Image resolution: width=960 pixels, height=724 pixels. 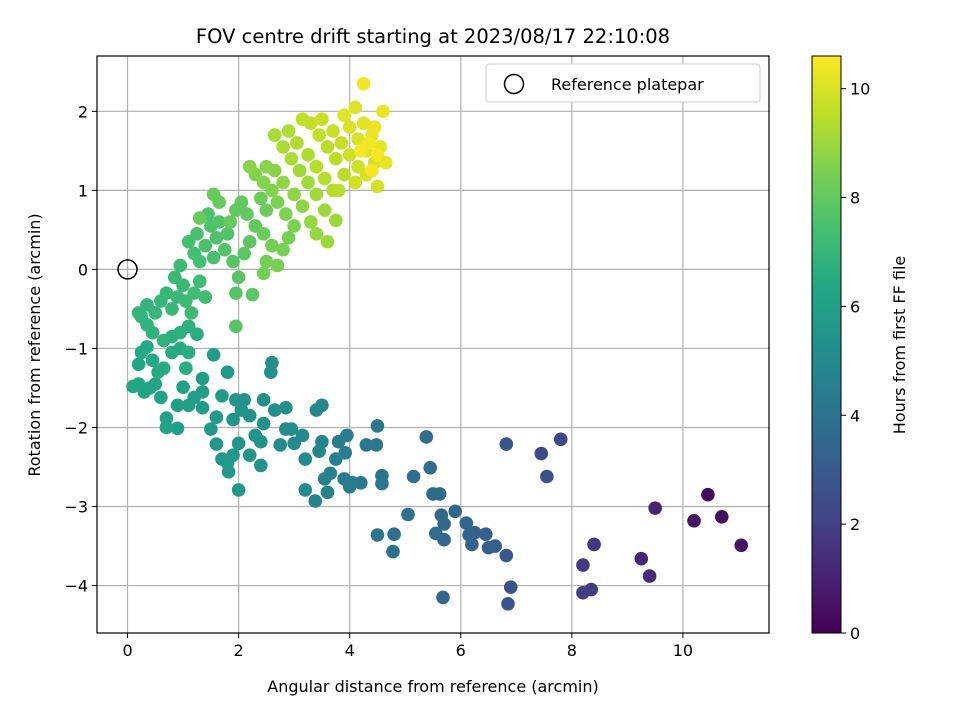 What do you see at coordinates (127, 650) in the screenshot?
I see `x-tick-label: 0` at bounding box center [127, 650].